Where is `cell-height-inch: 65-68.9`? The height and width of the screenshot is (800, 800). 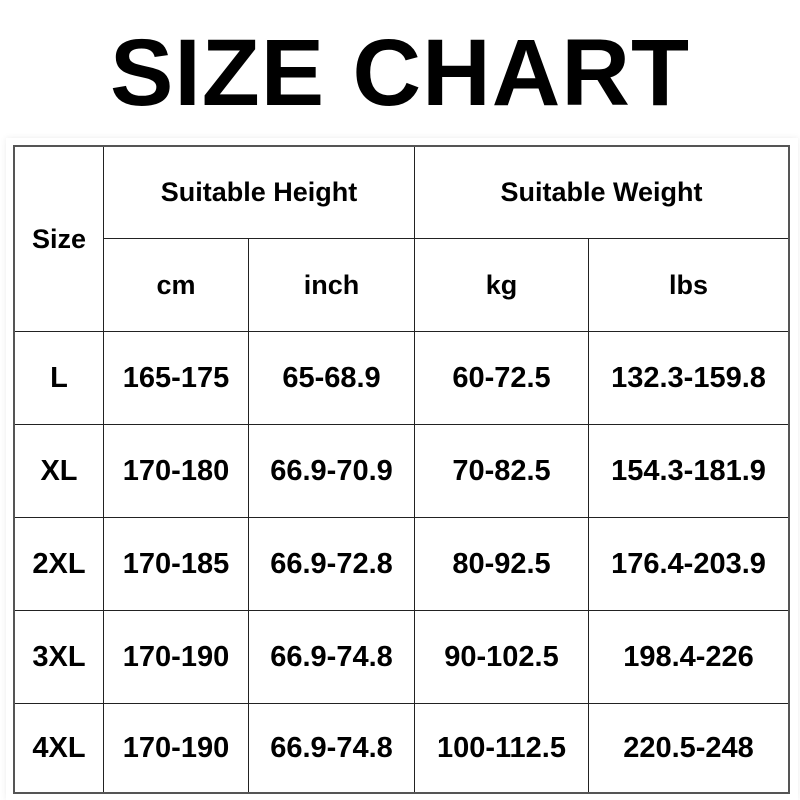
cell-height-inch: 65-68.9 is located at coordinates (332, 378).